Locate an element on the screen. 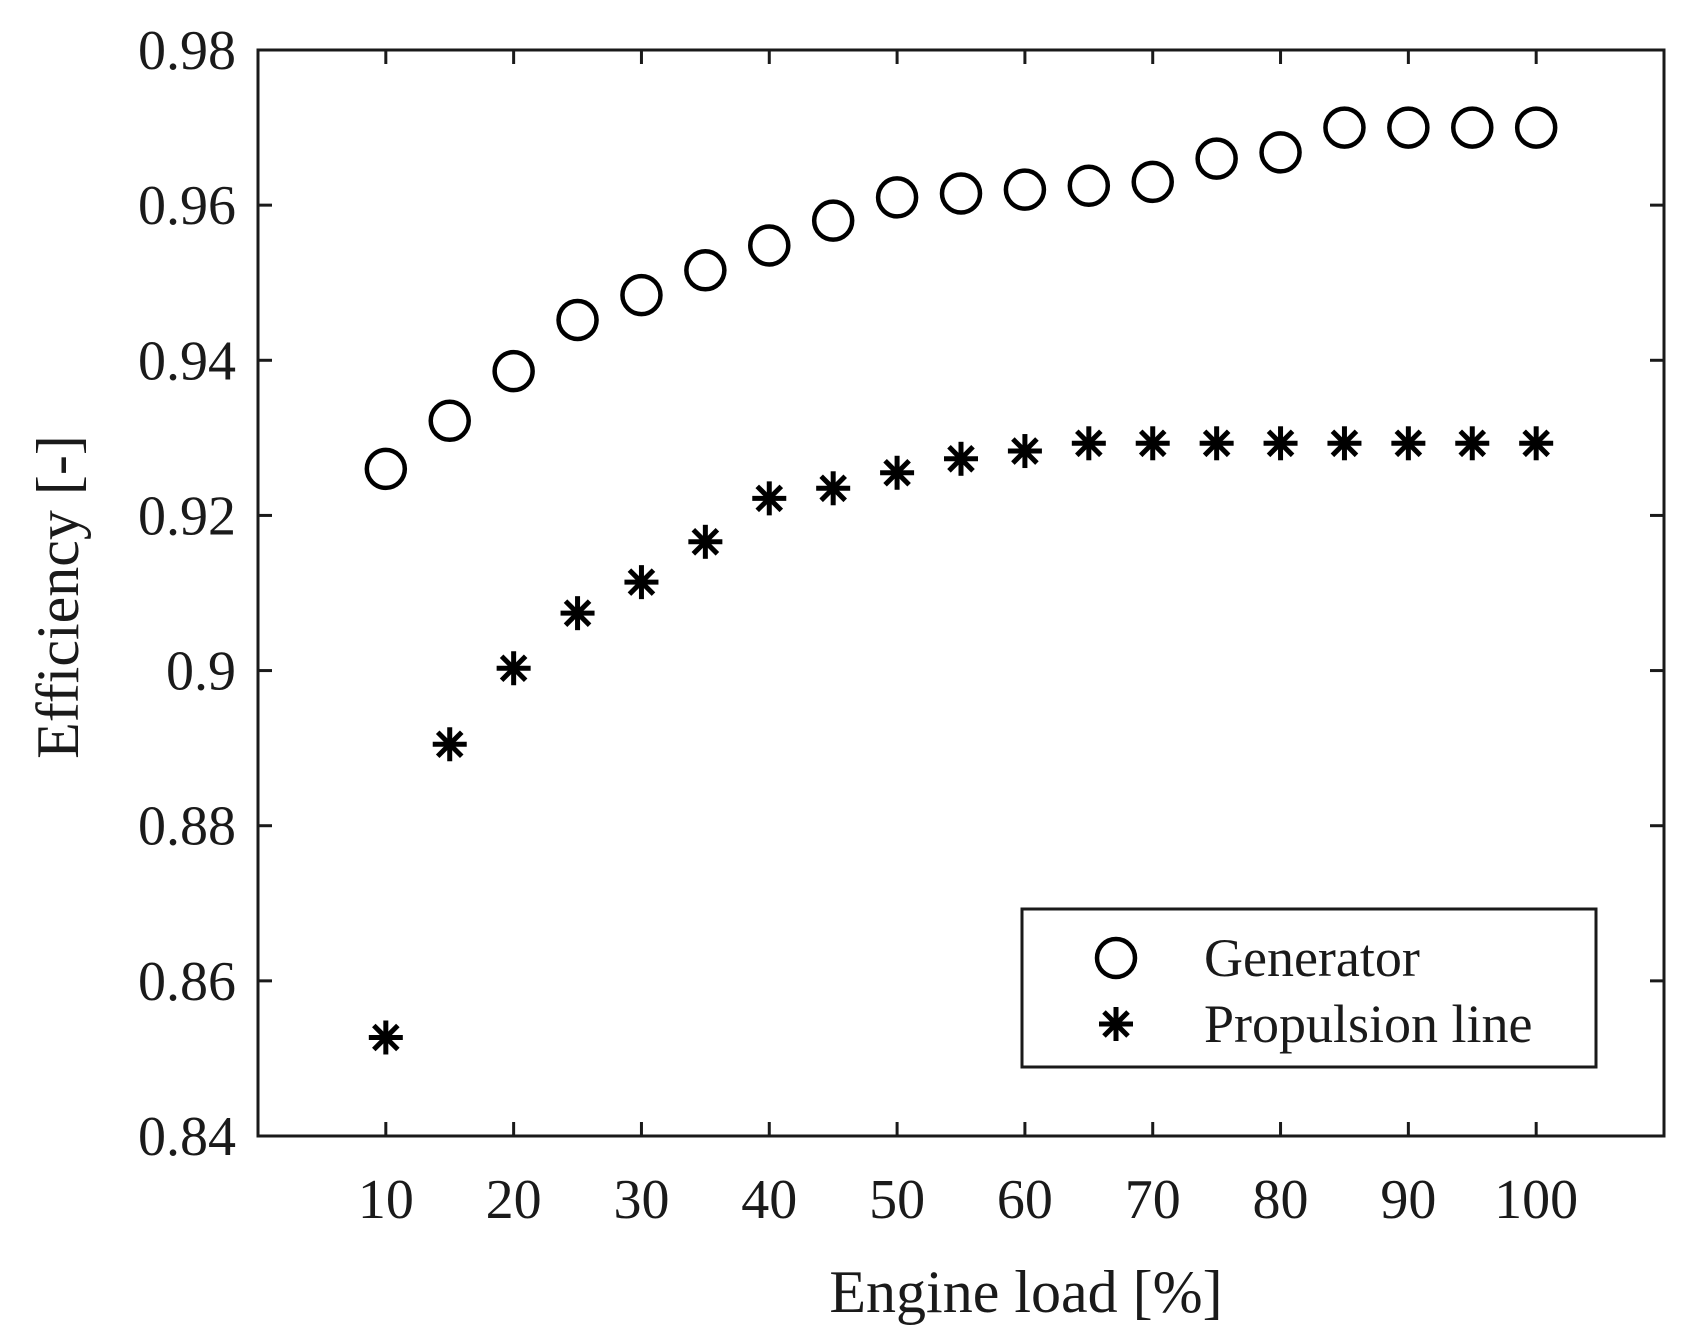  legend-label: Propulsion line is located at coordinates (1368, 1024).